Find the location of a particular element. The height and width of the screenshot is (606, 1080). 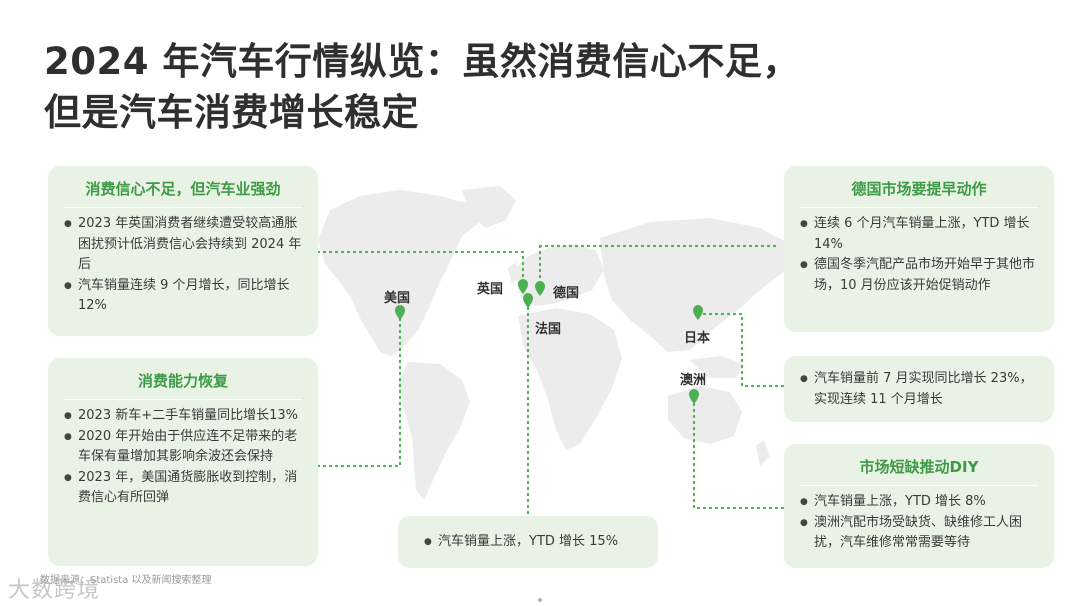

page-title-line1: 2024 年汽车行情纵览：虽然消费信心不足， is located at coordinates (422, 61).